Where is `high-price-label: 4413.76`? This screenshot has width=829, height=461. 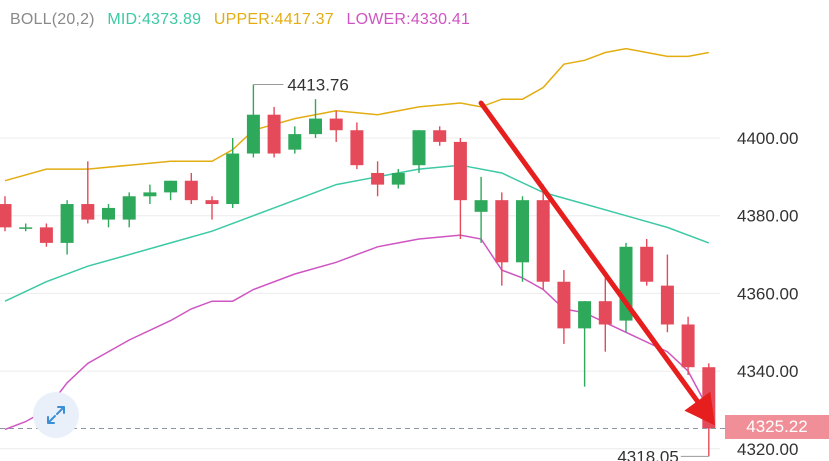 high-price-label: 4413.76 is located at coordinates (317, 85).